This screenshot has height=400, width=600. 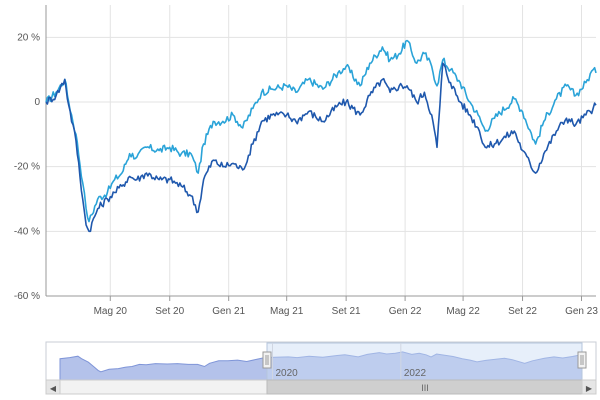 I want to click on navigator-series-area, so click(x=321, y=366).